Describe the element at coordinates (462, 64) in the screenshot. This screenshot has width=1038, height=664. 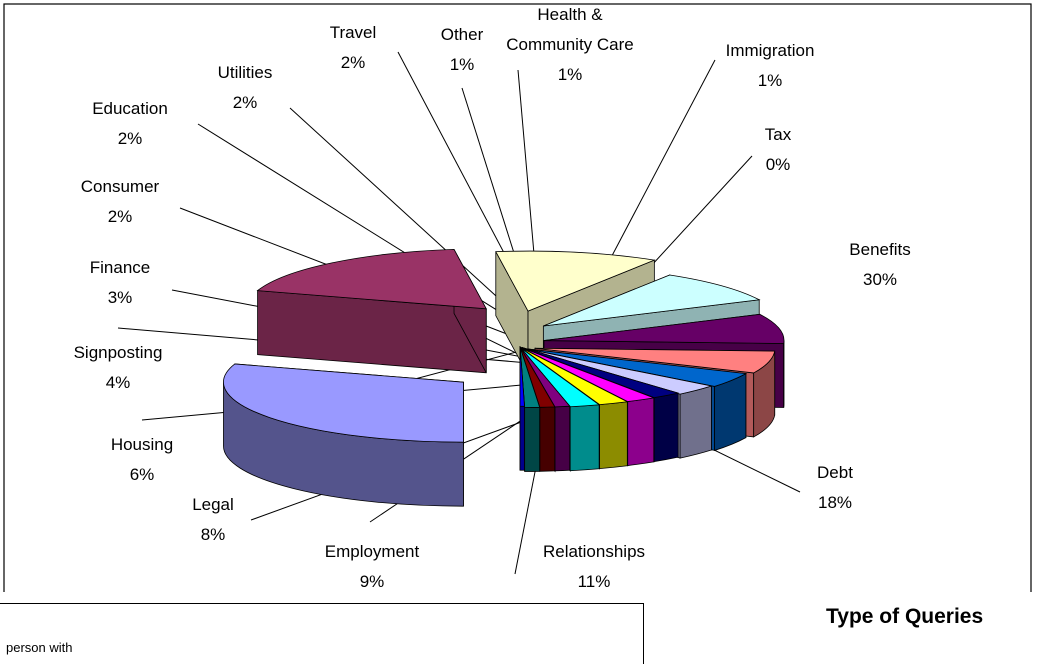
I see `slice-pct-other: 1%` at that location.